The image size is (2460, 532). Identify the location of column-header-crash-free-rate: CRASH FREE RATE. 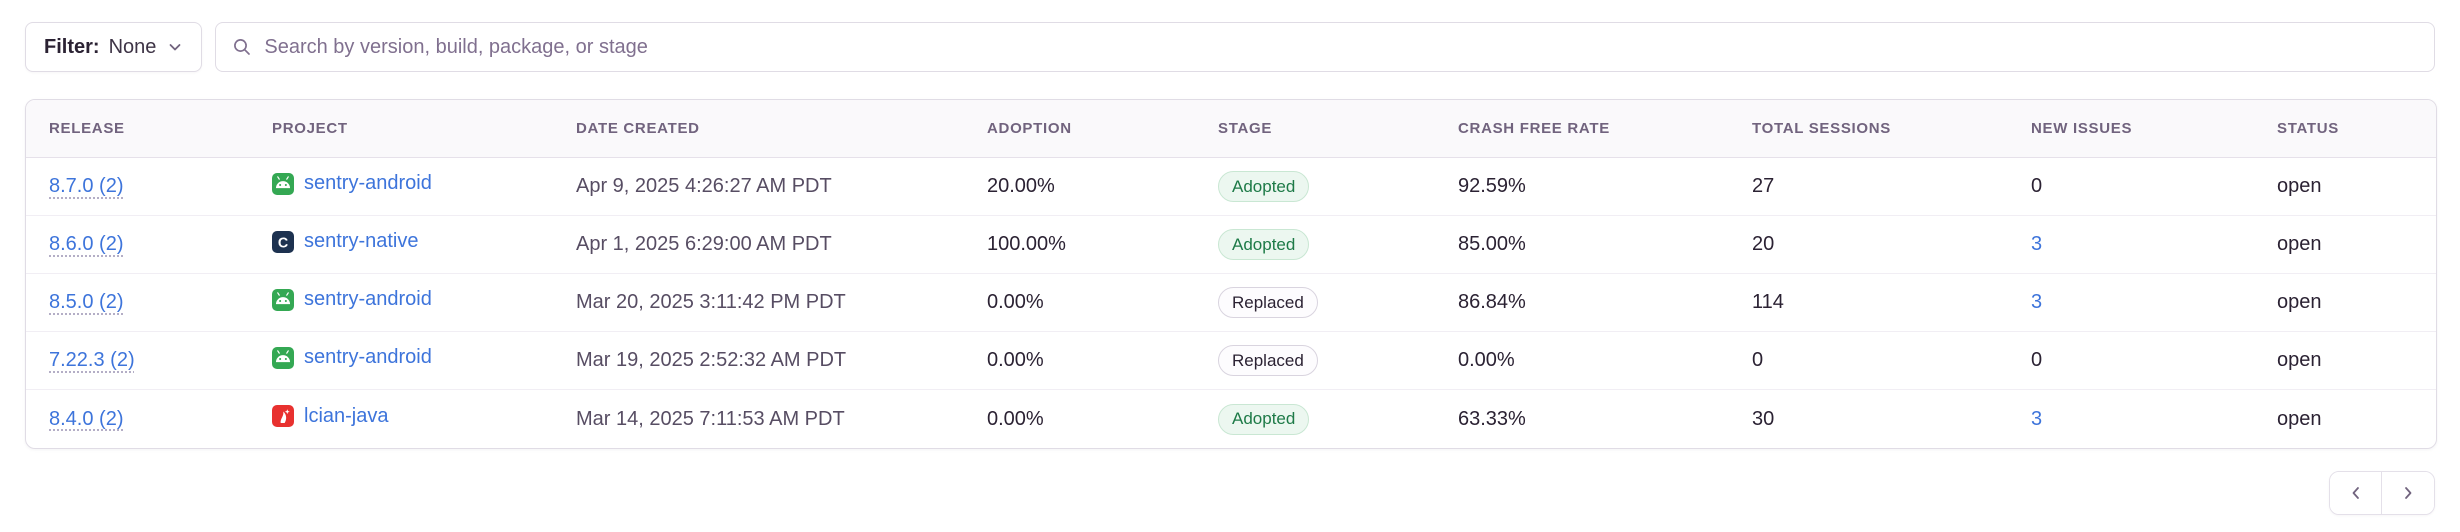
(1582, 129).